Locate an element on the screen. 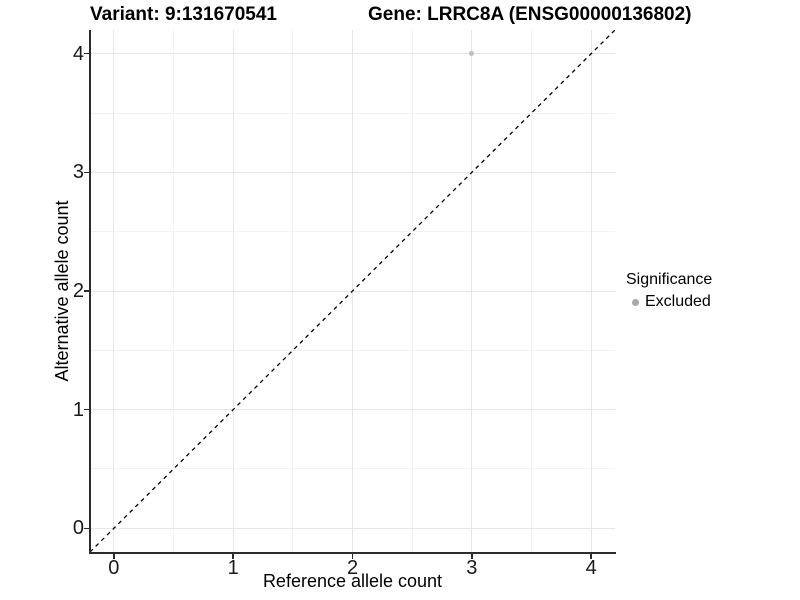 Image resolution: width=800 pixels, height=600 pixels. legend-dot-icon is located at coordinates (635, 302).